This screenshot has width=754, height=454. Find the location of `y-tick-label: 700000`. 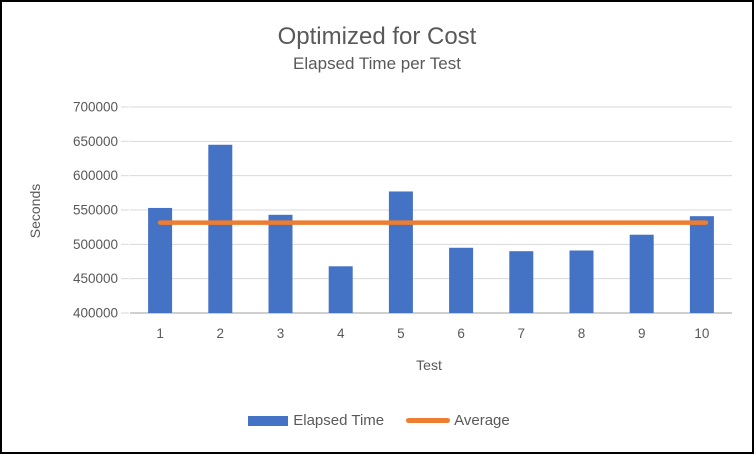

y-tick-label: 700000 is located at coordinates (95, 107).